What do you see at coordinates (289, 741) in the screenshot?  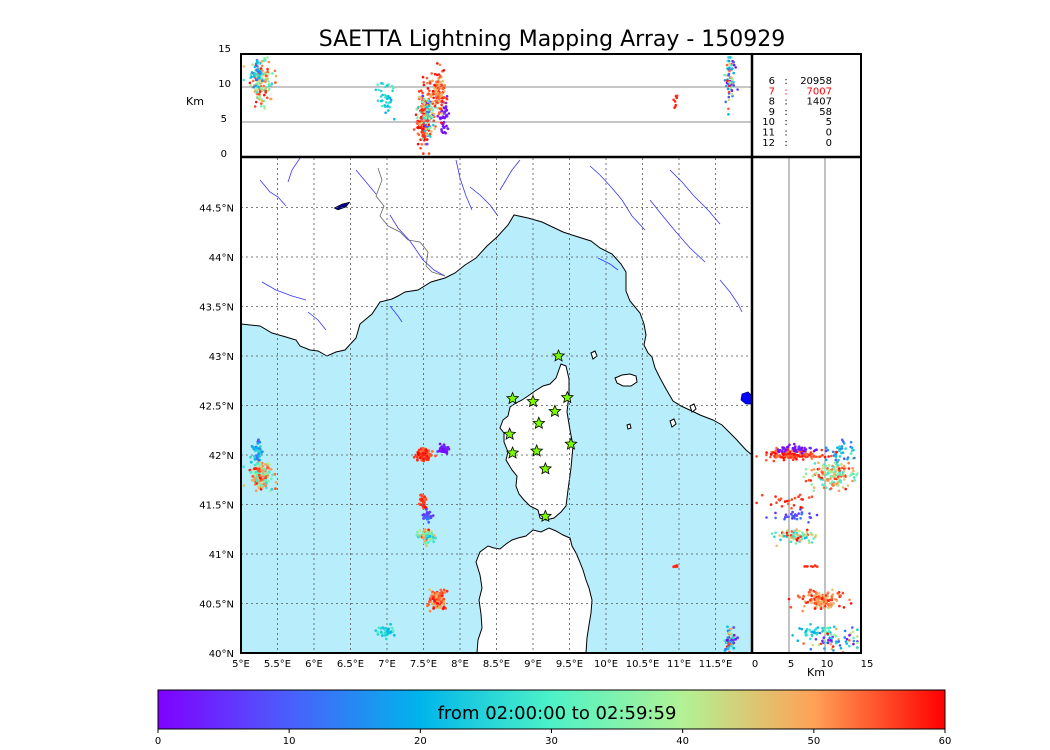 I see `colorbar-tick-label: 10` at bounding box center [289, 741].